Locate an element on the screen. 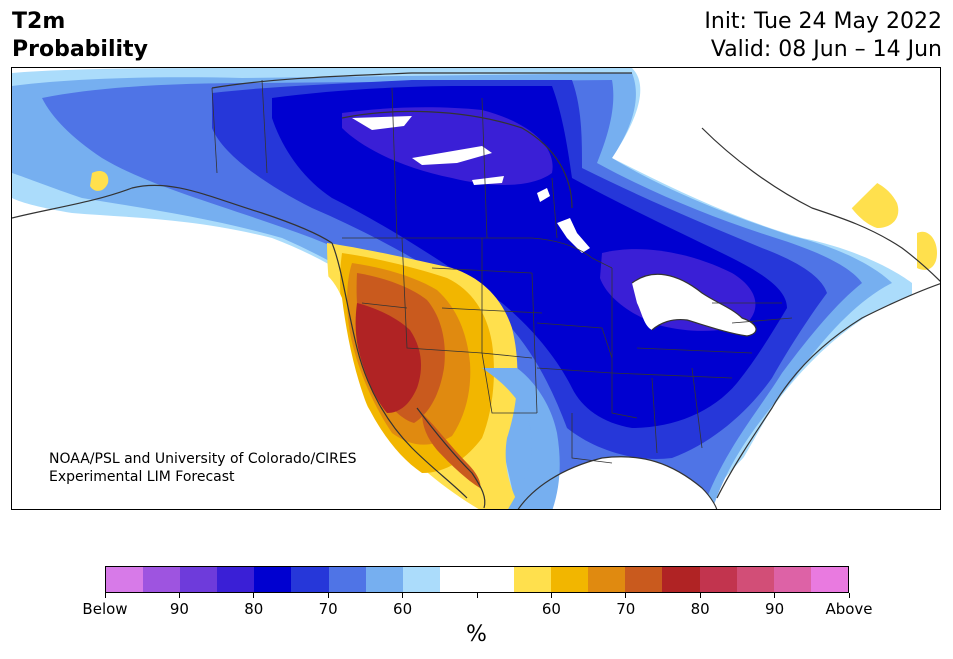 Image resolution: width=953 pixels, height=659 pixels. nfld-warm is located at coordinates (927, 250).